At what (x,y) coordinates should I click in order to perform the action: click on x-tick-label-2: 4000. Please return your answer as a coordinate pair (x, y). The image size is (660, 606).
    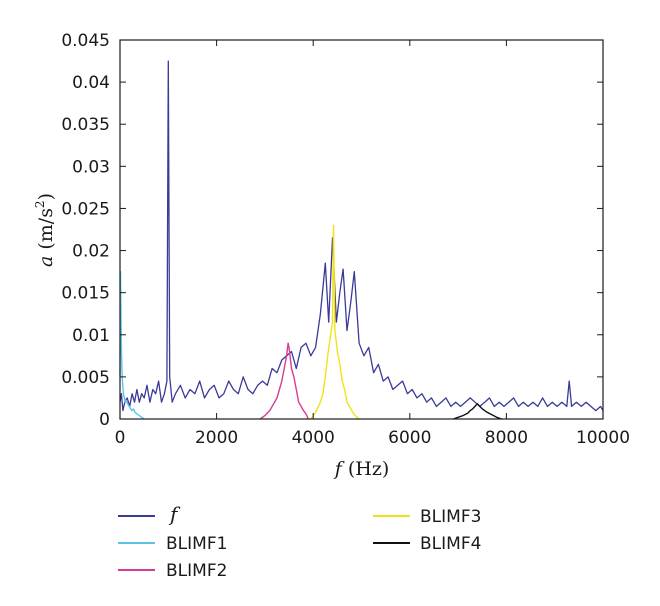
    Looking at the image, I should click on (313, 438).